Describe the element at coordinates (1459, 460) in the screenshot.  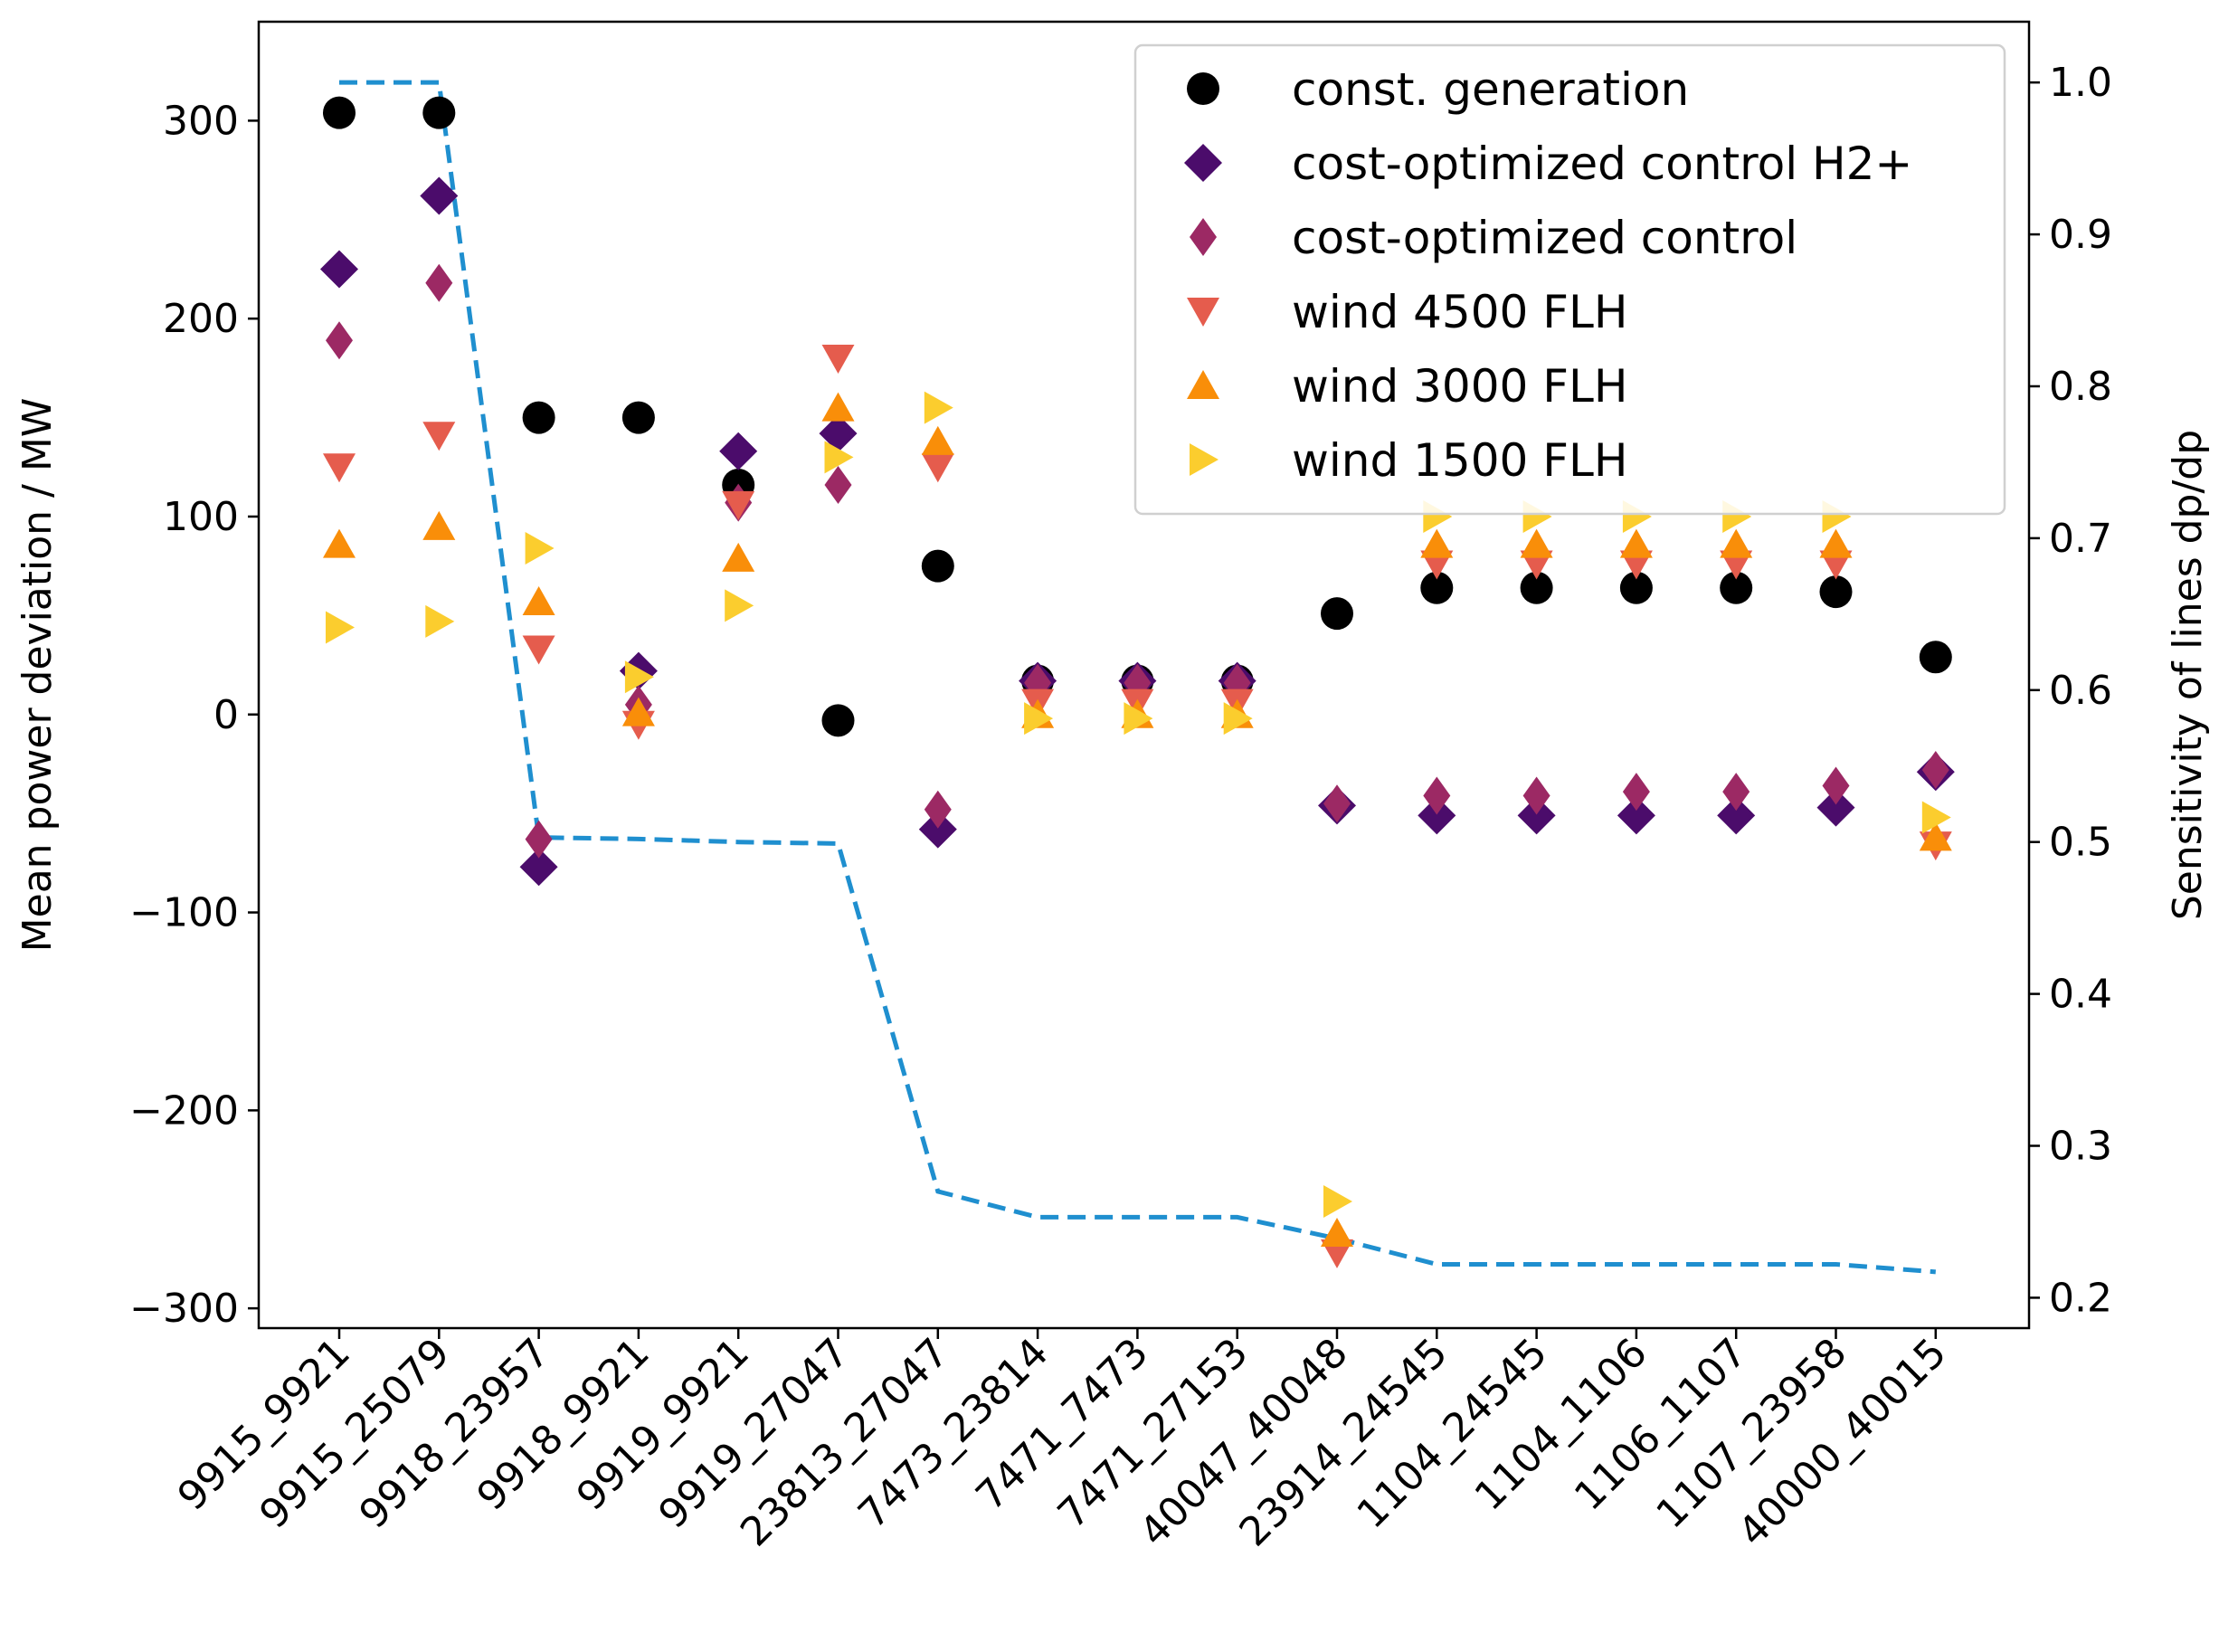
I see `legend-label: wind 1500 FLH` at that location.